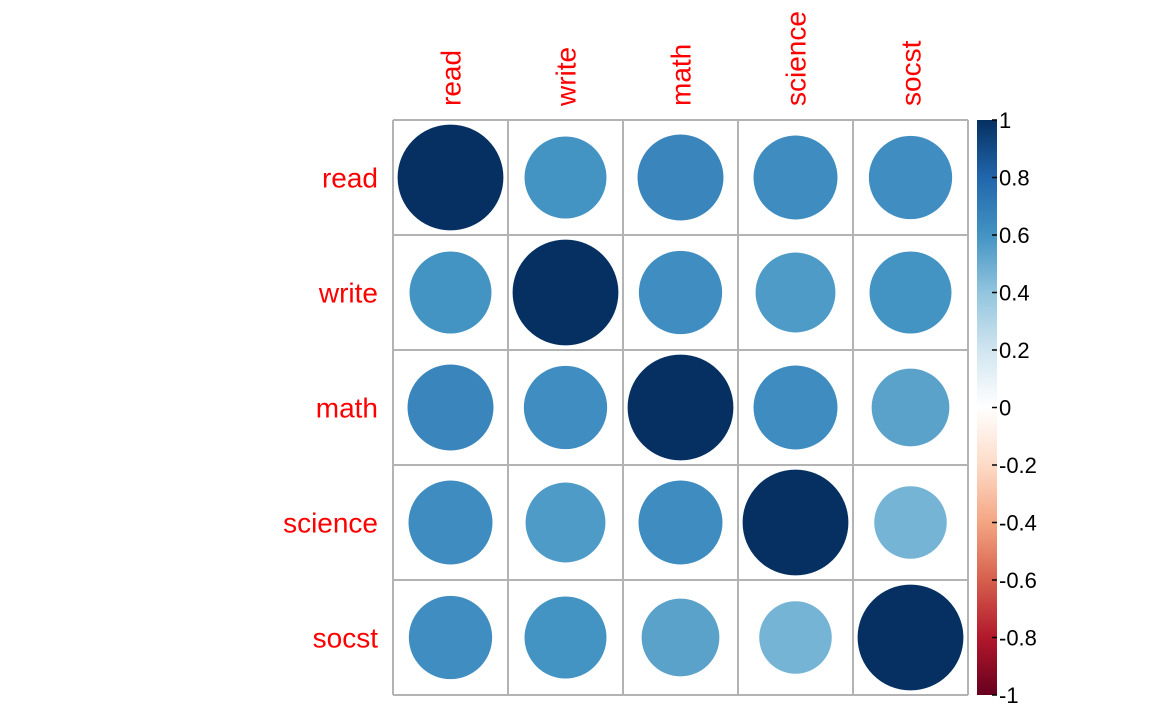 This screenshot has width=1172, height=724. I want to click on corr-circle-science-write, so click(565, 522).